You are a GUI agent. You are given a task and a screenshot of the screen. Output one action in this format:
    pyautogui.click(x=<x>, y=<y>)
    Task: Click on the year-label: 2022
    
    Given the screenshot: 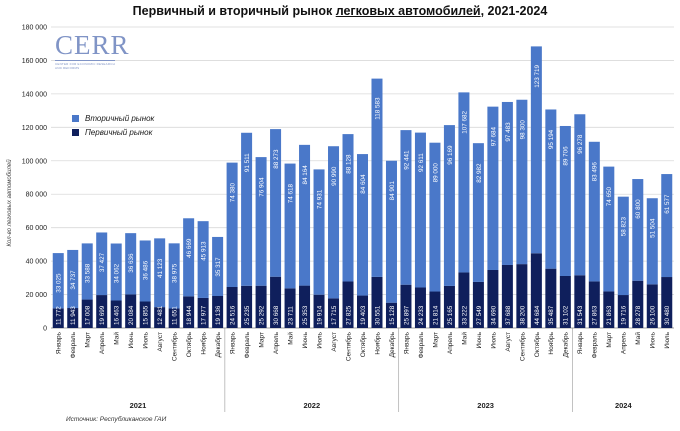 What is the action you would take?
    pyautogui.click(x=311, y=405)
    